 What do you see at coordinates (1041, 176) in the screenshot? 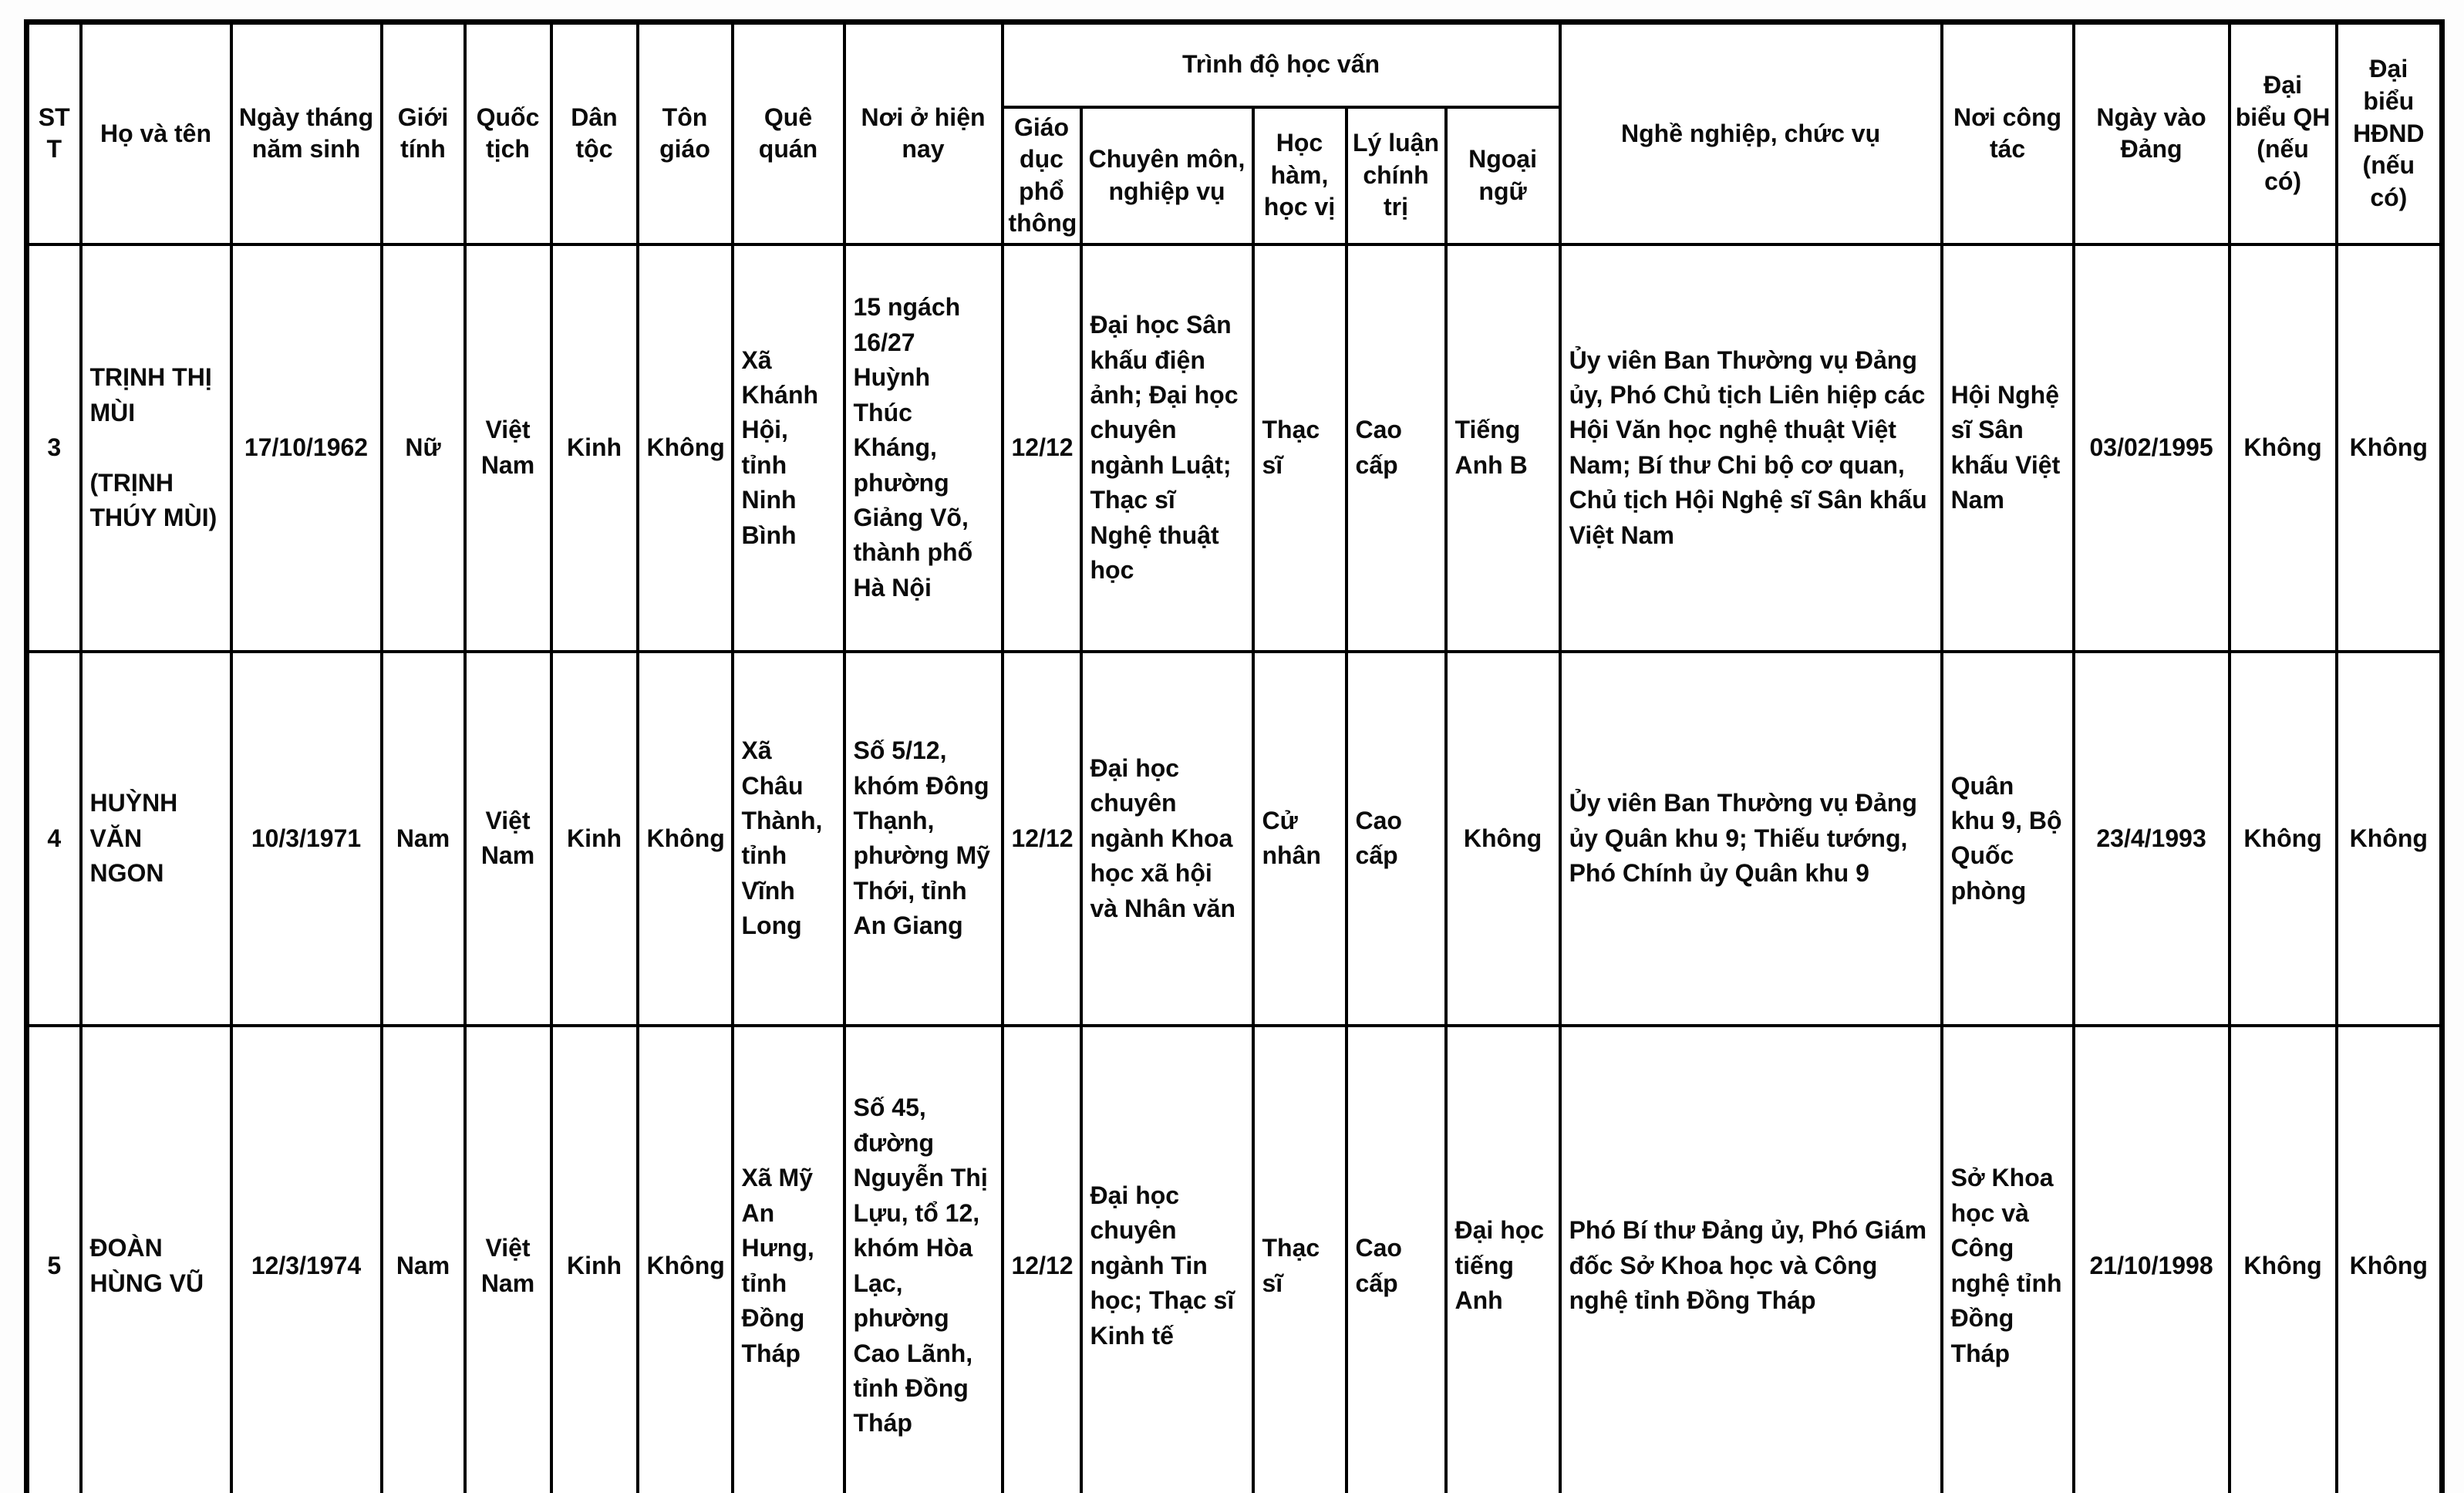
I see `header-general-education: Giáo dục phổ thông` at bounding box center [1041, 176].